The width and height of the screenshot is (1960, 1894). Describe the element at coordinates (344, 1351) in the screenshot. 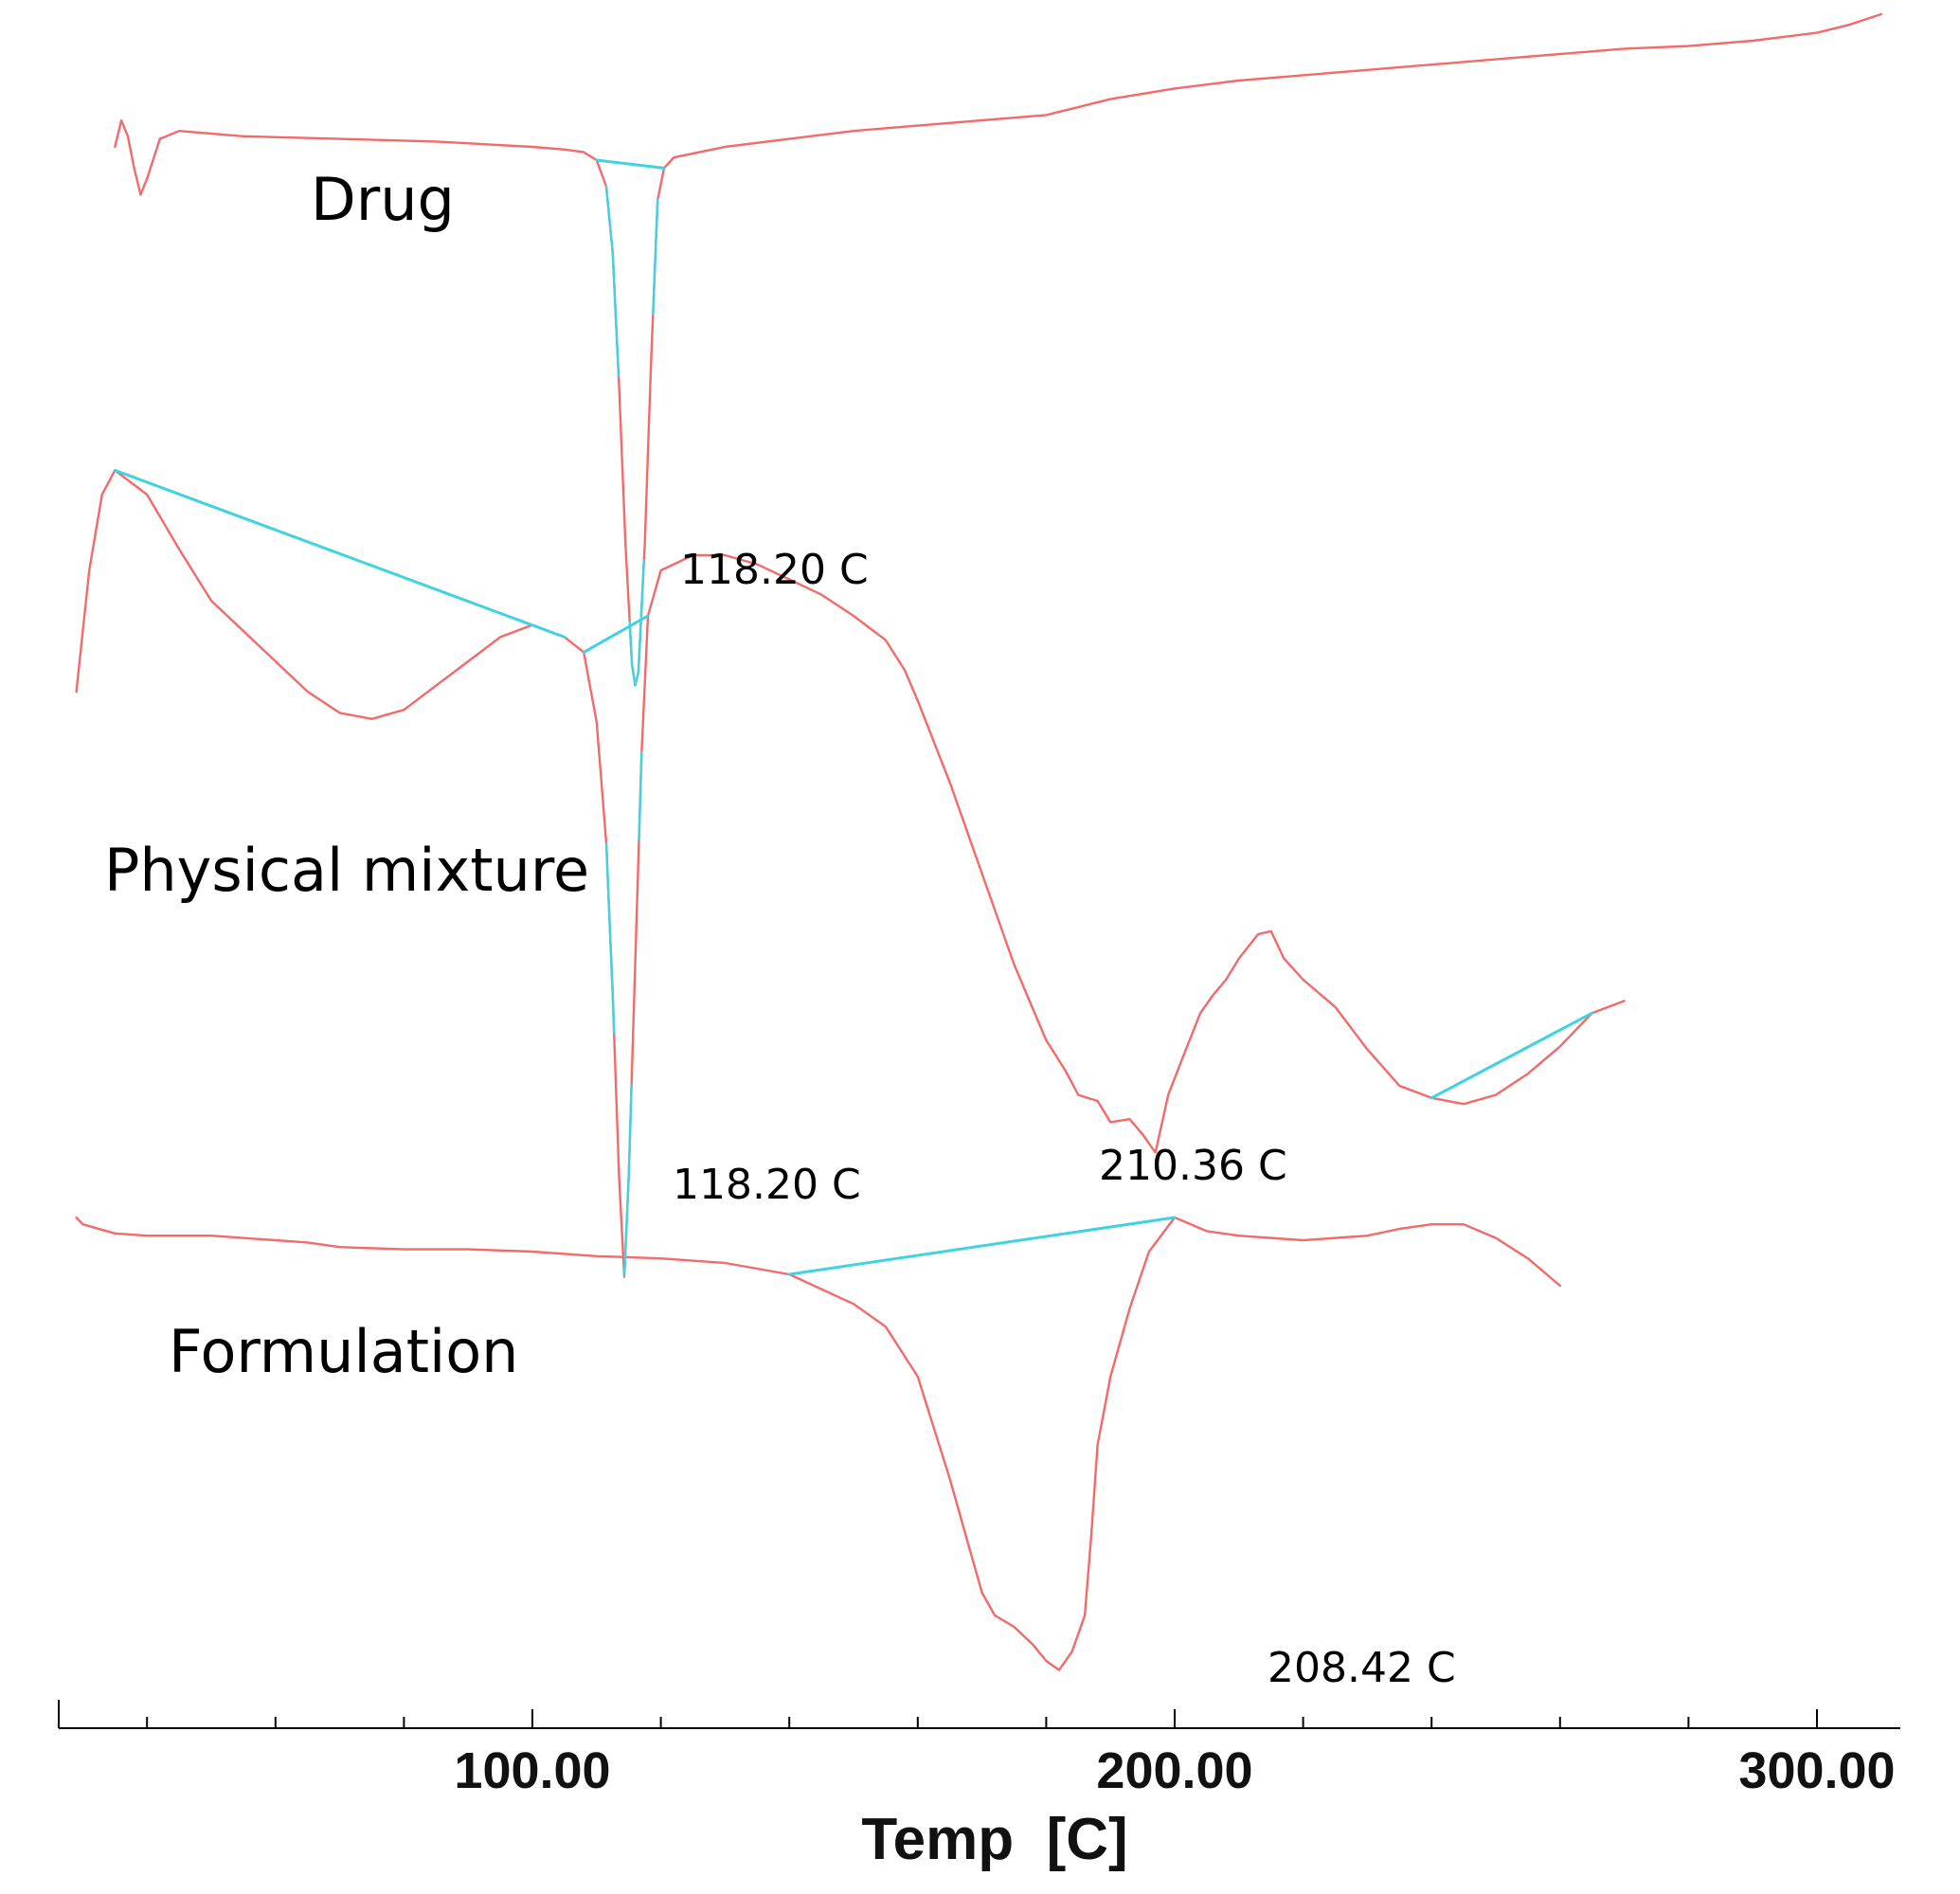

I see `series-label-formulation: Formulation` at that location.